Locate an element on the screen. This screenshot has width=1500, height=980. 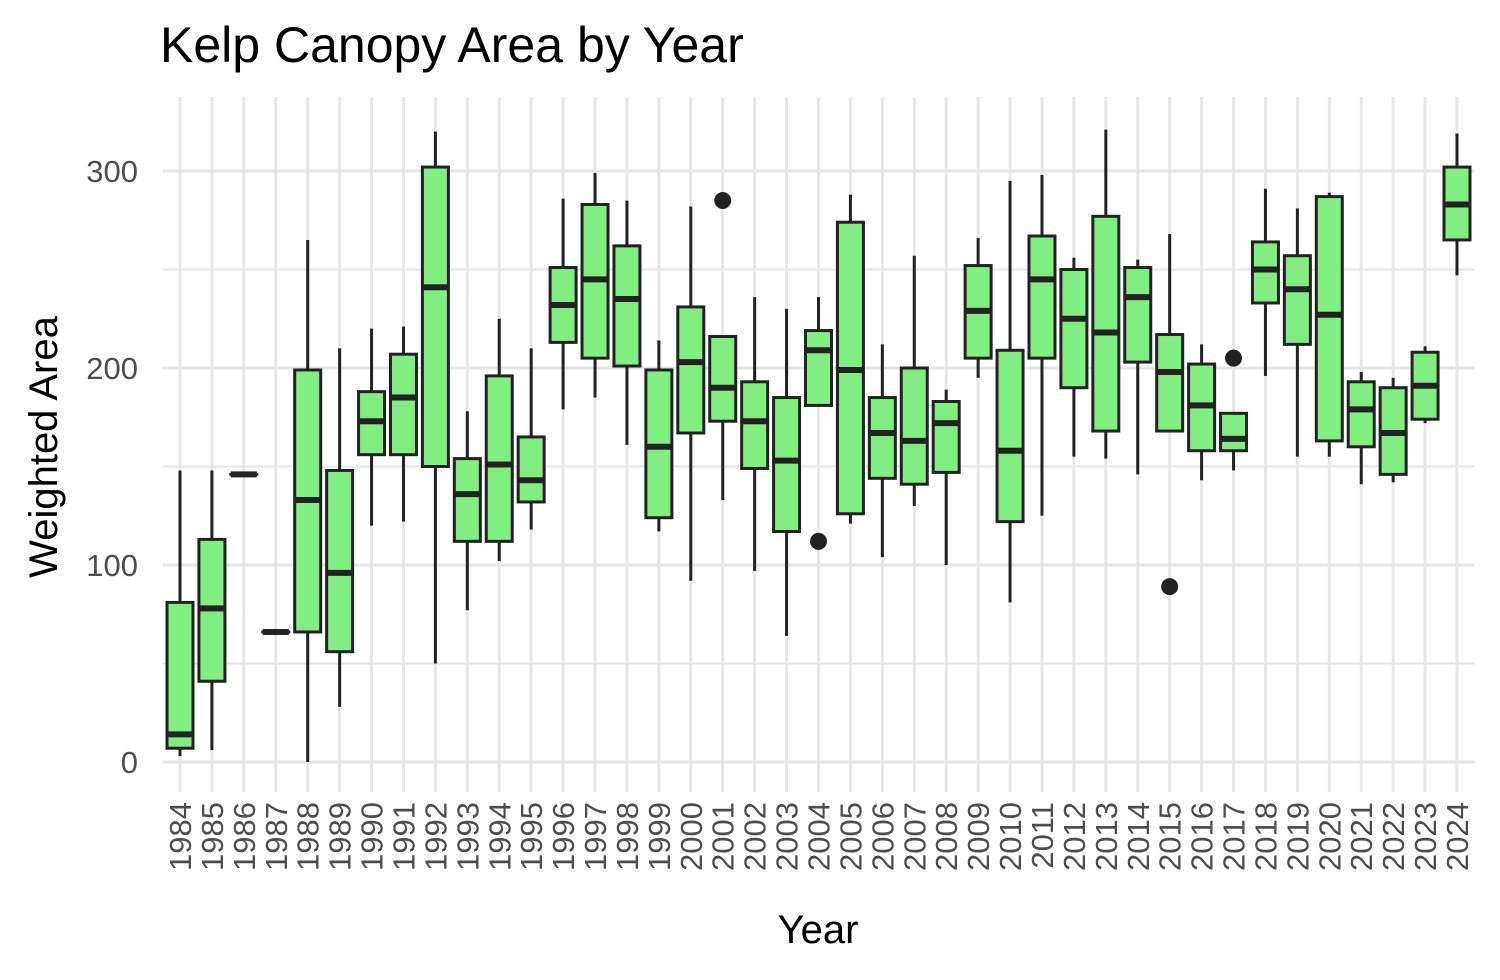
x-tick-label: 2006 is located at coordinates (882, 836).